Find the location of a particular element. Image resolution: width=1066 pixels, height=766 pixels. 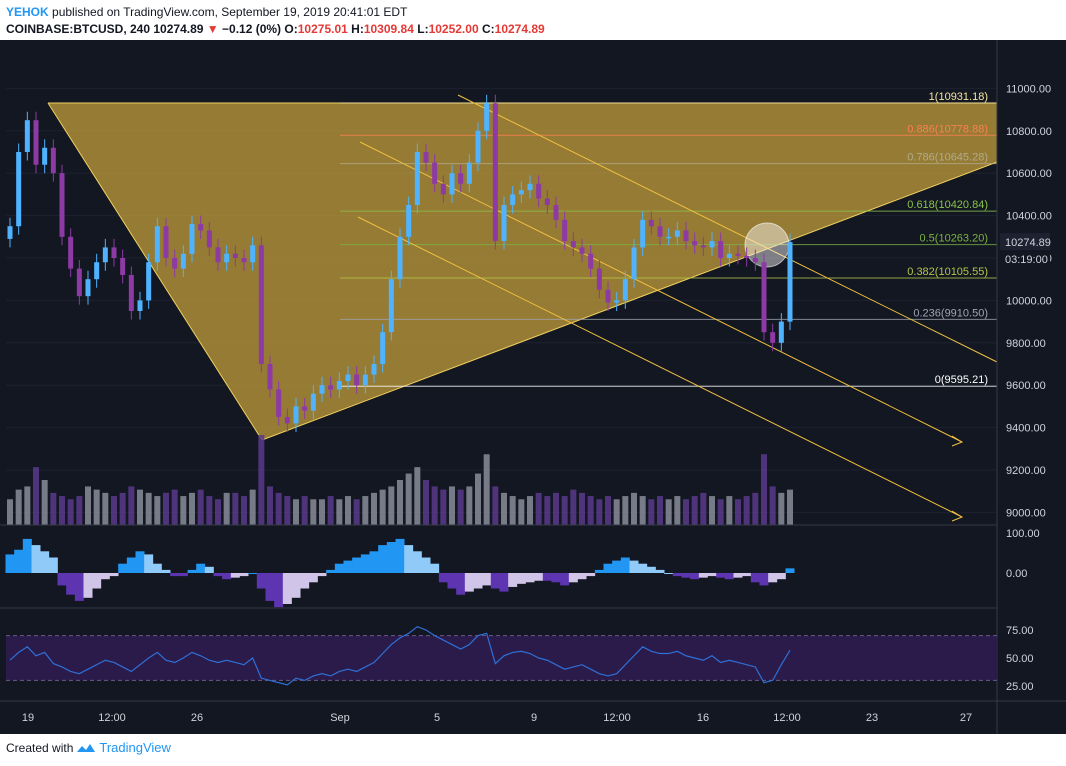

tradingview-brand: TradingView is located at coordinates (135, 747).